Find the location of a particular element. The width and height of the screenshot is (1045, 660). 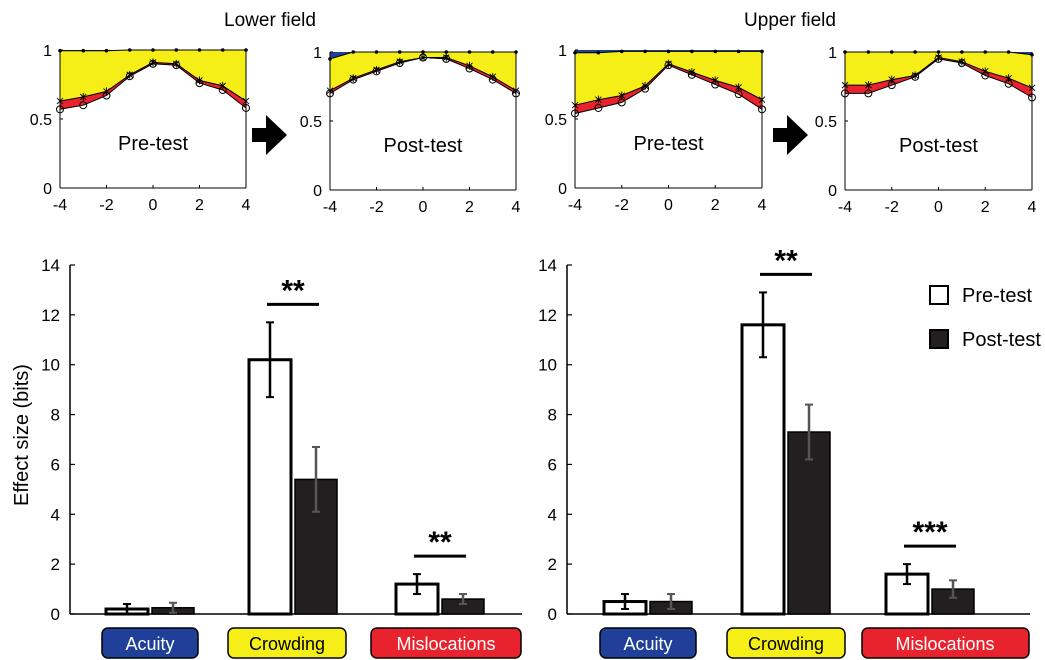

legend: Pre-test Post-test is located at coordinates (985, 318).